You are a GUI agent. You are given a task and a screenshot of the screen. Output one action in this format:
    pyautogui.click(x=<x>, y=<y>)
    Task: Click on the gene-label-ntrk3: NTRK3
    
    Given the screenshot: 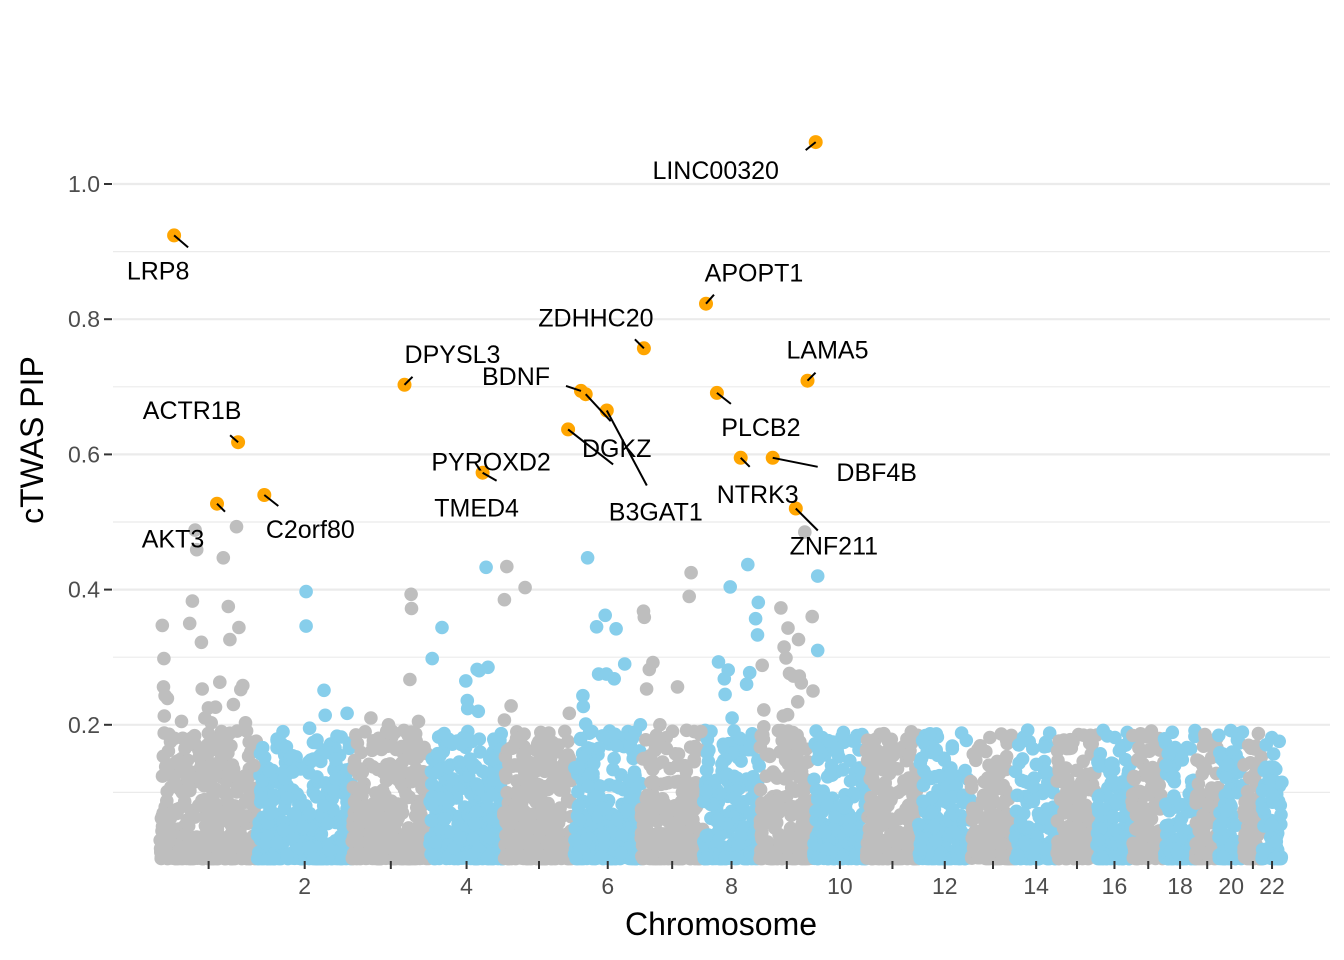 What is the action you would take?
    pyautogui.click(x=758, y=495)
    